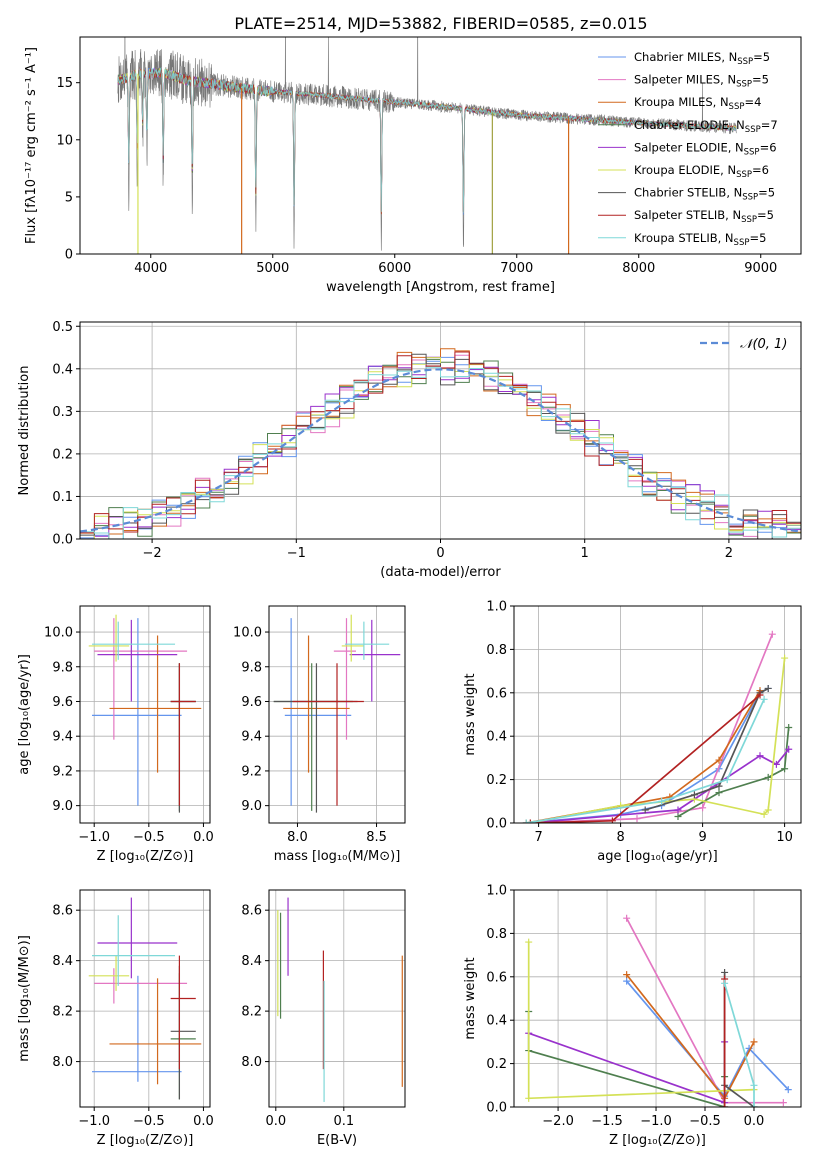  I want to click on x-tick-label: 8.0, so click(297, 837).